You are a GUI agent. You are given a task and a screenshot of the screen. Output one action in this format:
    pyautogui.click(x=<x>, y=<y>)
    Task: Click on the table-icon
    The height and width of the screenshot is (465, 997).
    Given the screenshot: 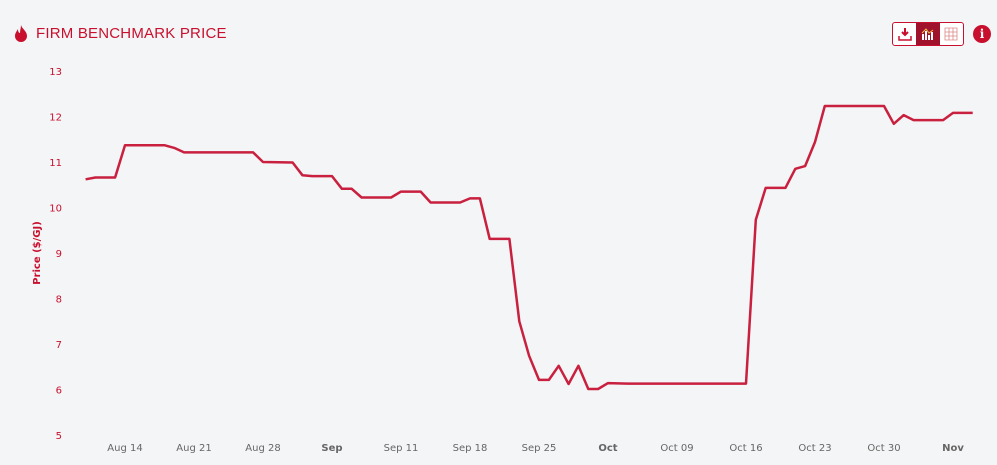 What is the action you would take?
    pyautogui.click(x=951, y=34)
    